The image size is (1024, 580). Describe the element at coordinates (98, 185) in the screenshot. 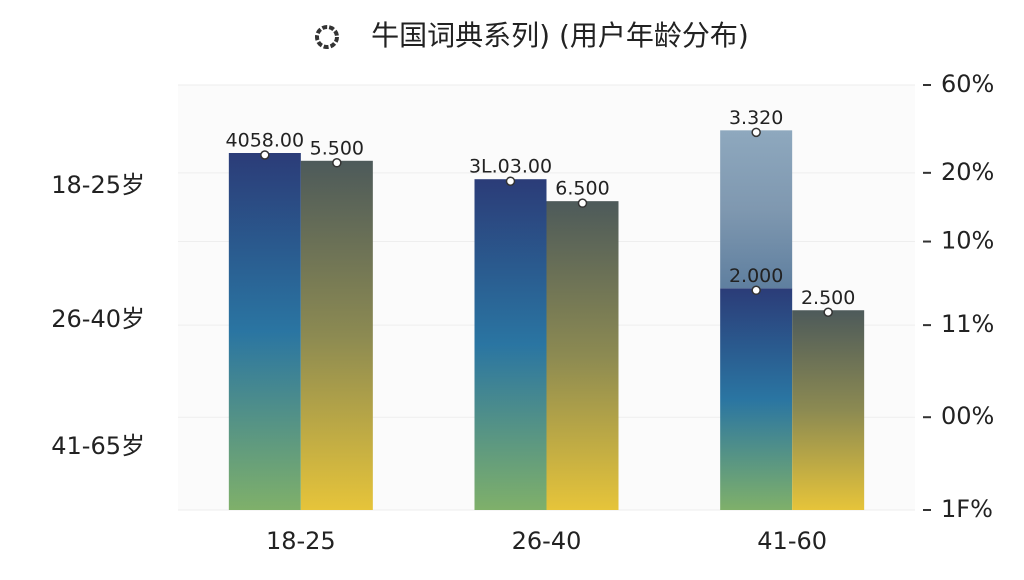

I see `row-label: 18-25岁` at that location.